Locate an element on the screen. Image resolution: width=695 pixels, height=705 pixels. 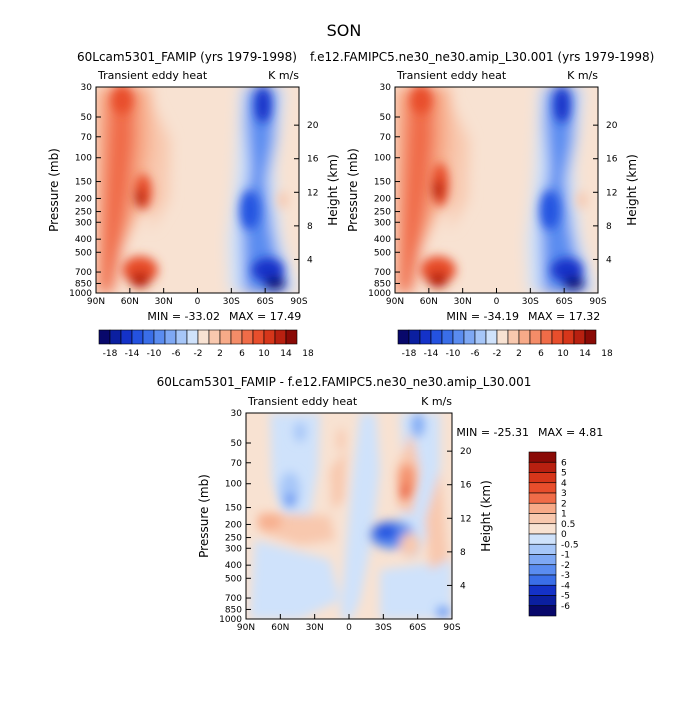
colorbar-label: 0 is located at coordinates (564, 535).